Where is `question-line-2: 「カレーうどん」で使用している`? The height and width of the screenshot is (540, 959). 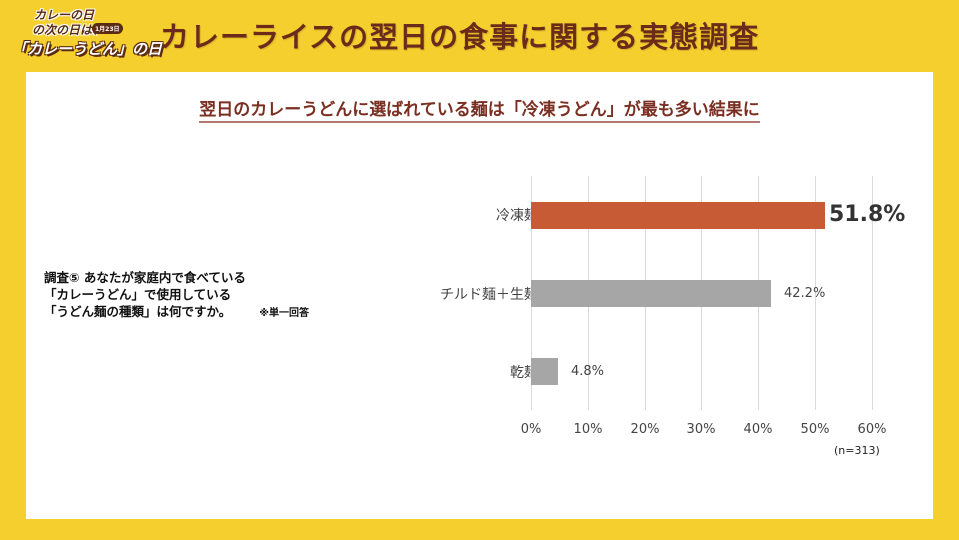 question-line-2: 「カレーうどん」で使用している is located at coordinates (138, 294).